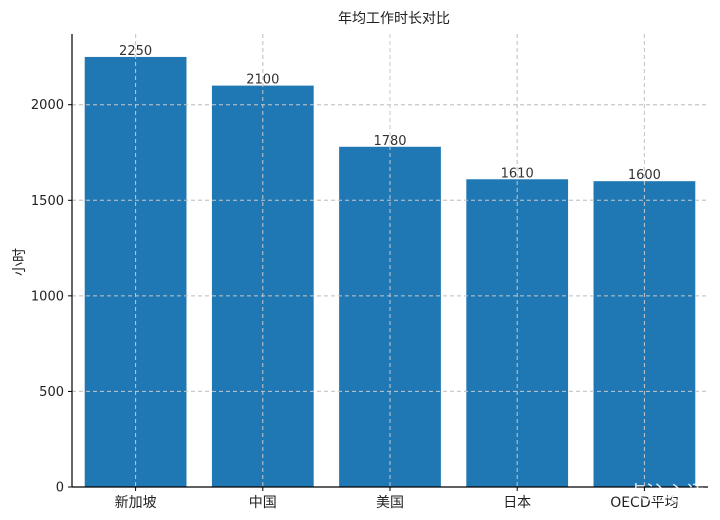 Image resolution: width=720 pixels, height=520 pixels. What do you see at coordinates (47, 201) in the screenshot?
I see `y-tick-label-1500: 1500` at bounding box center [47, 201].